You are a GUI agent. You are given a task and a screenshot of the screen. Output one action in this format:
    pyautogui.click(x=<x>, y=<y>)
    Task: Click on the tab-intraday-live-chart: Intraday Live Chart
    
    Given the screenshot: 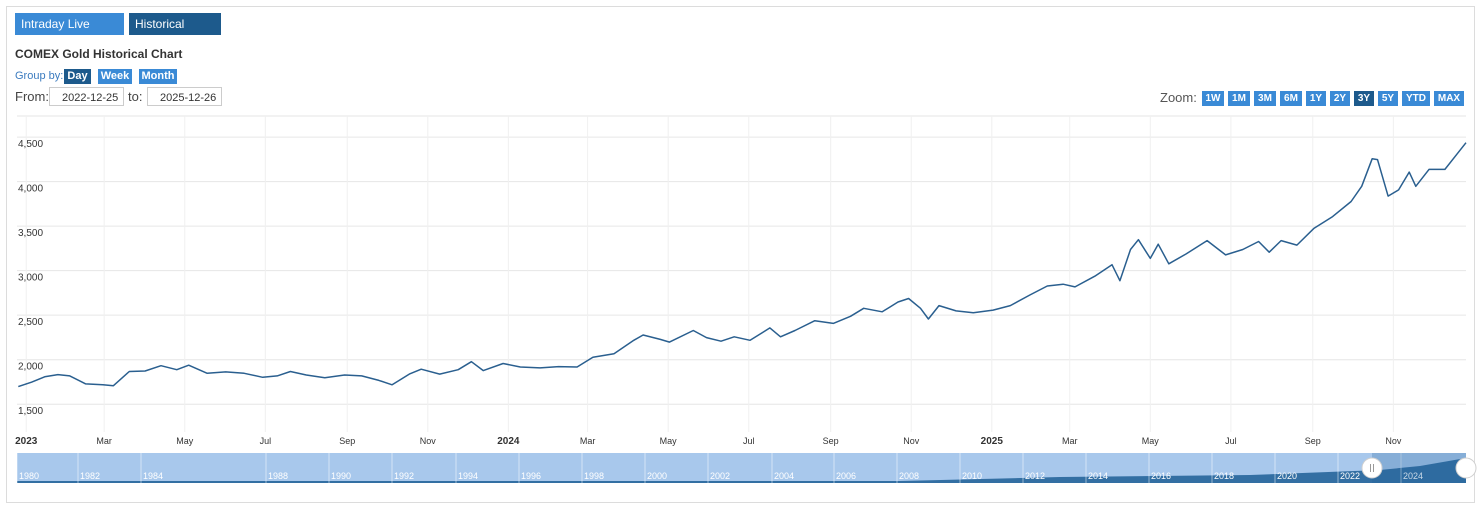 What is the action you would take?
    pyautogui.click(x=69, y=33)
    